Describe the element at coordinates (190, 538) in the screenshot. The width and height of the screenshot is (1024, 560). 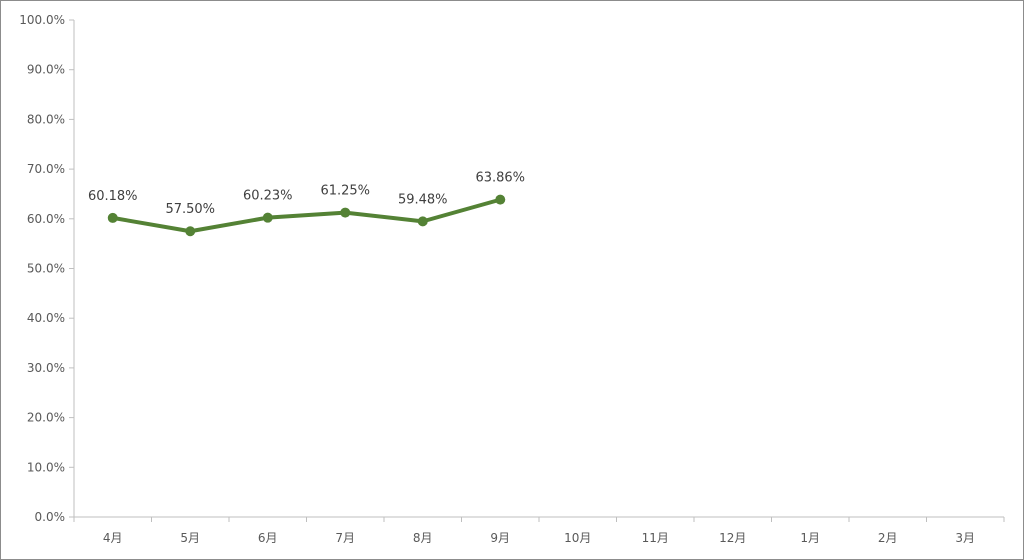
I see `x-tick-label: 5月` at that location.